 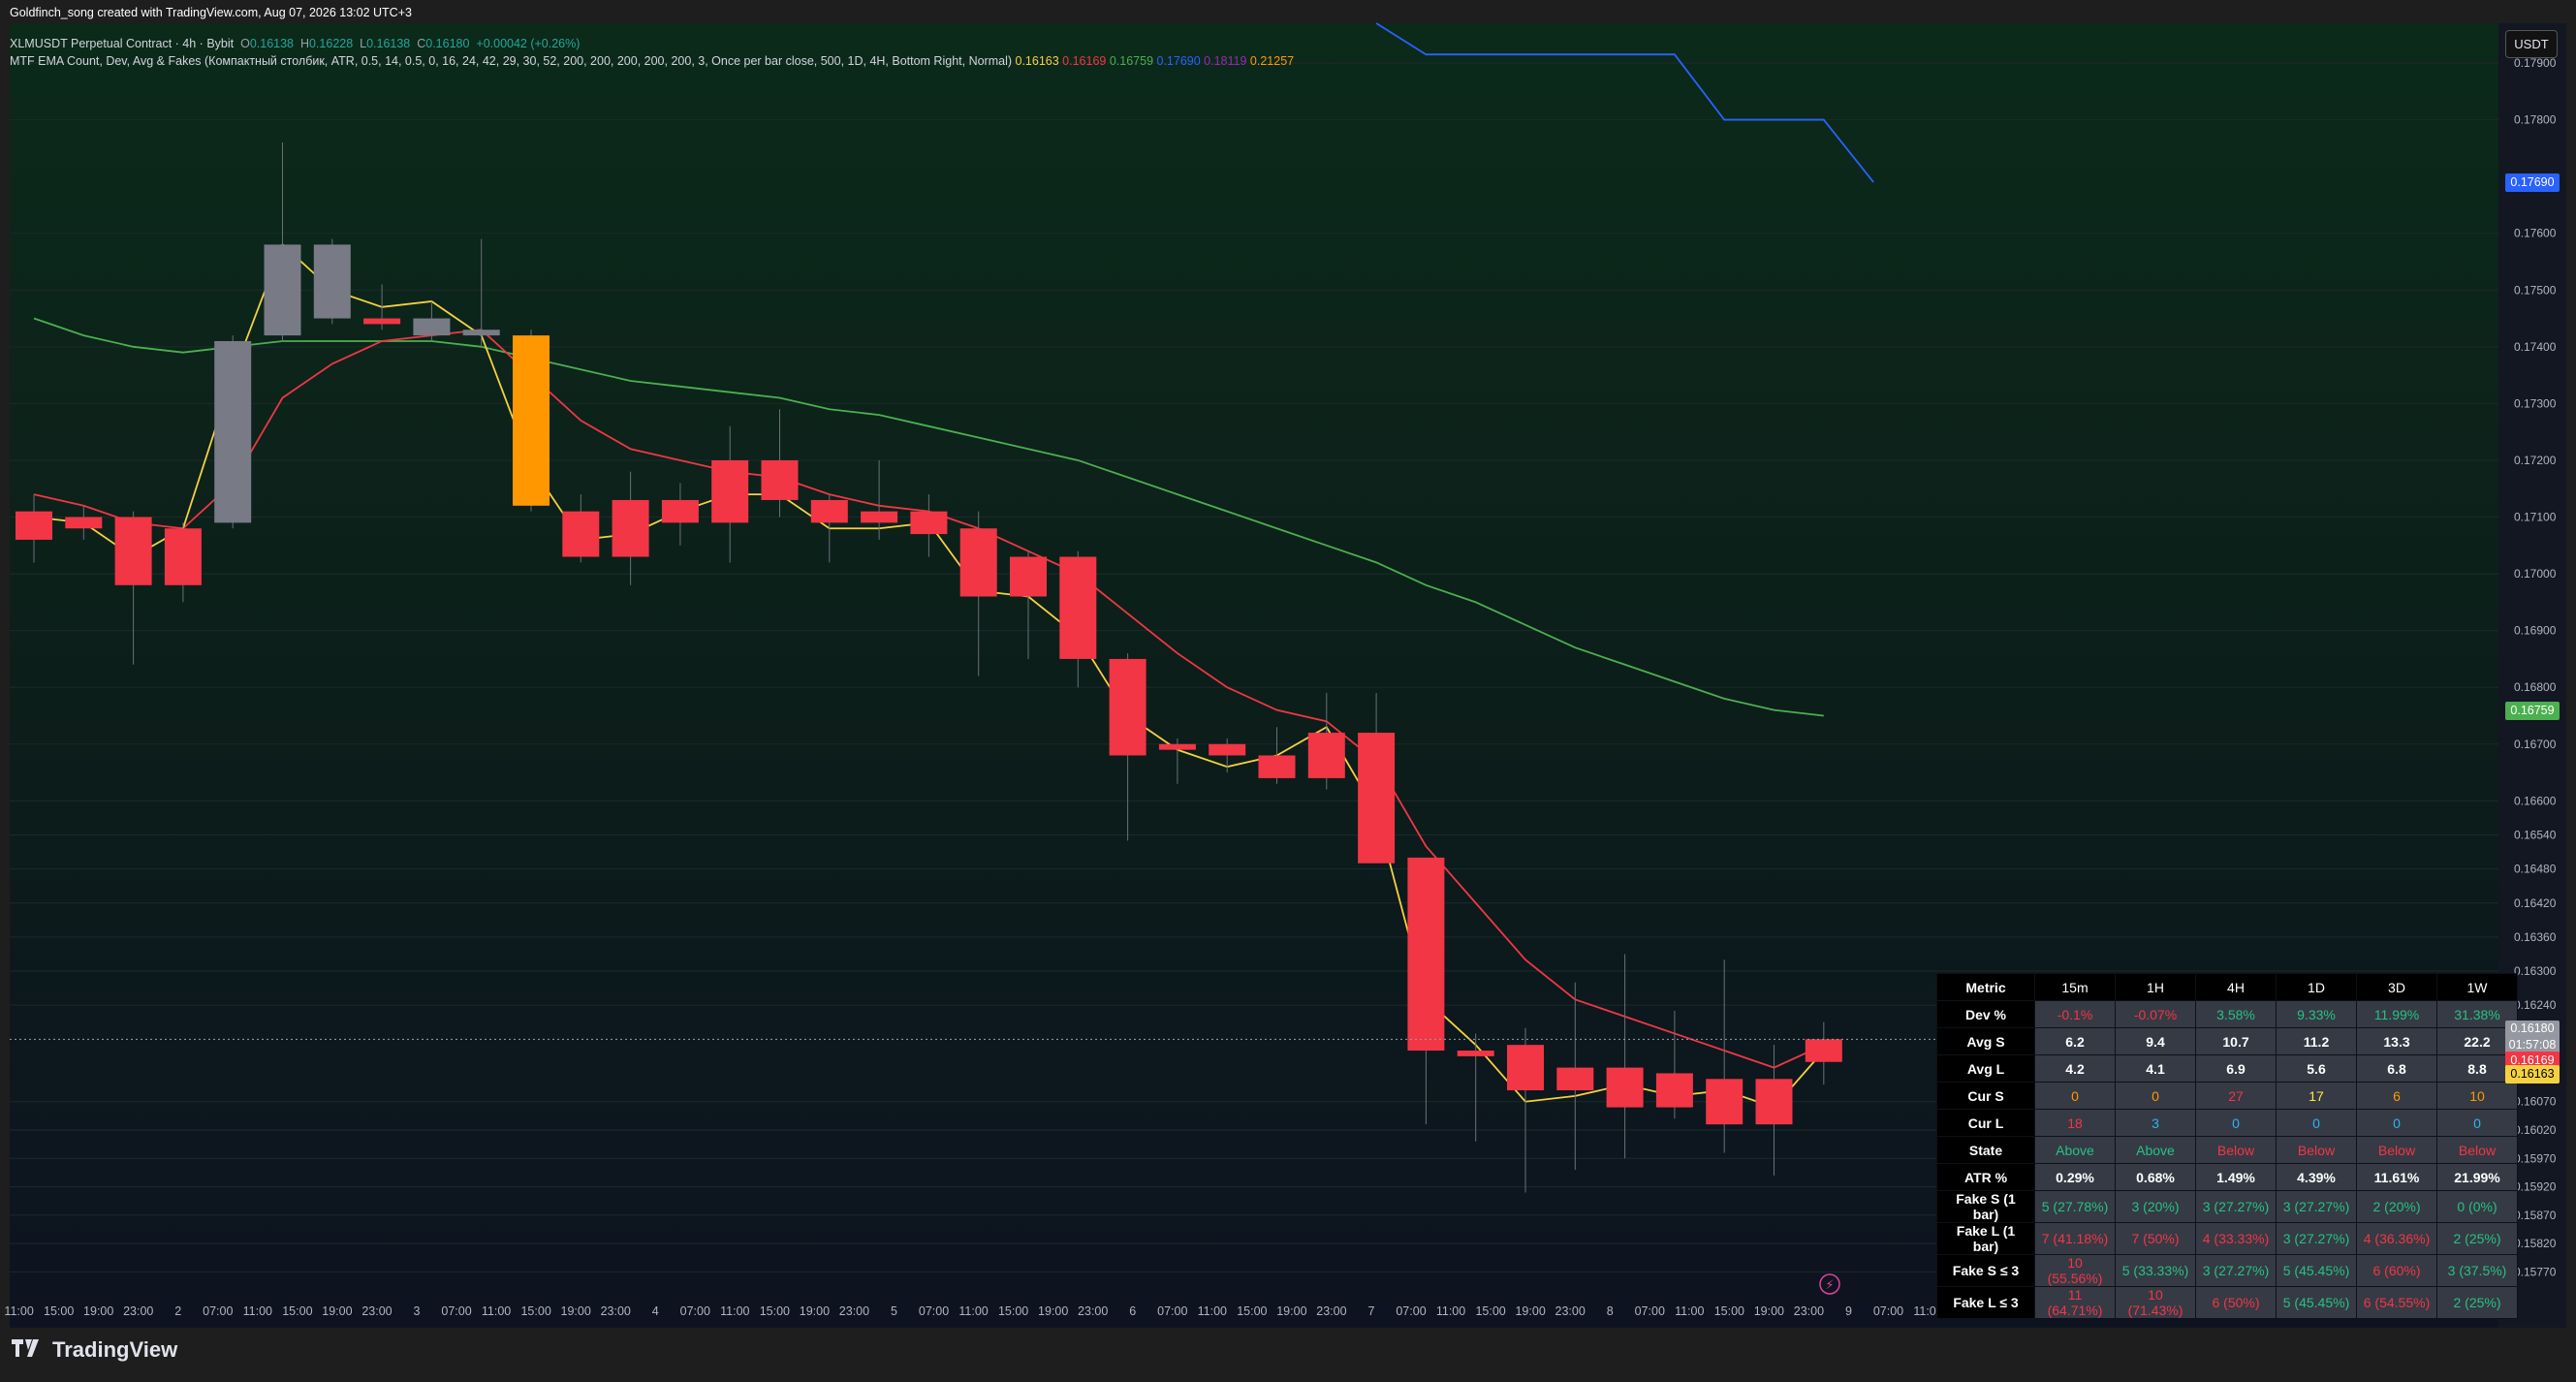 I want to click on table-cell: 6.8, so click(x=2396, y=1068).